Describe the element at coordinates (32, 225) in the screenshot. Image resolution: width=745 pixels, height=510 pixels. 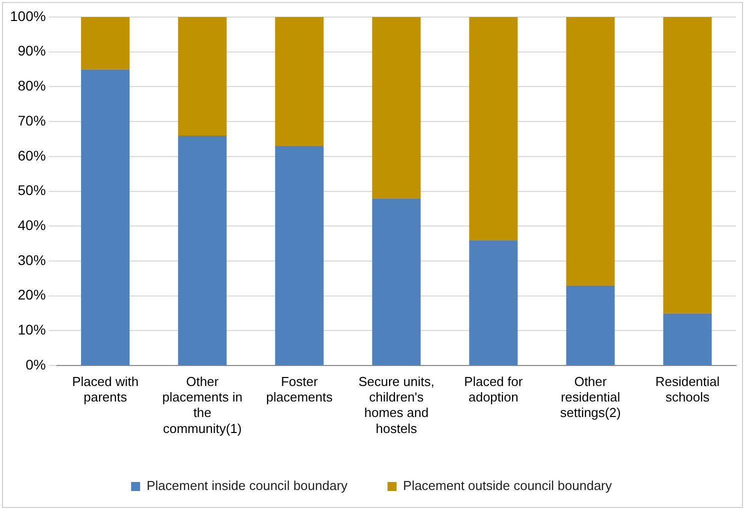
I see `y-tick-label: 40%` at that location.